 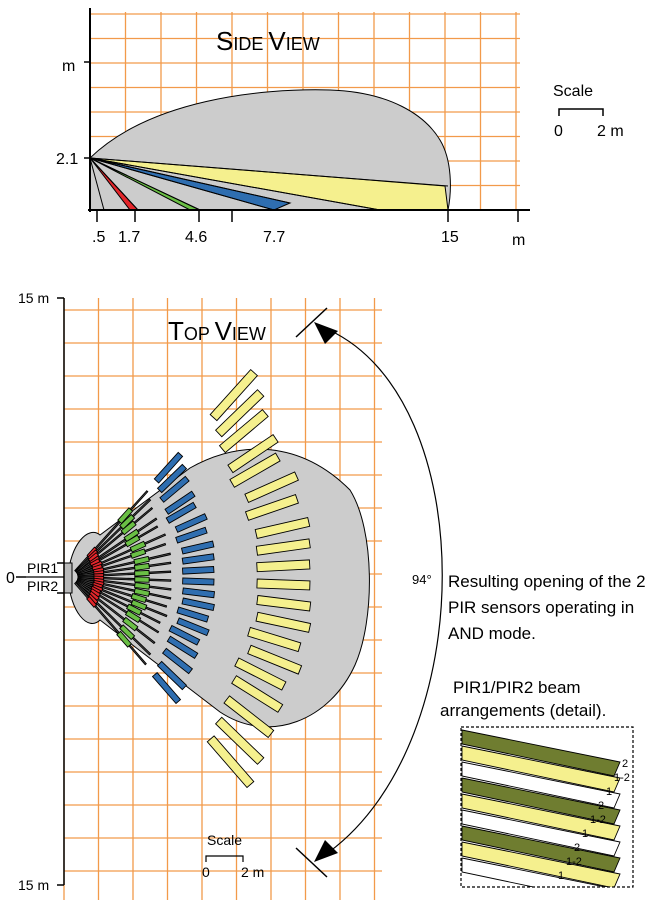 What do you see at coordinates (42, 568) in the screenshot?
I see `pir1-label: PIR1` at bounding box center [42, 568].